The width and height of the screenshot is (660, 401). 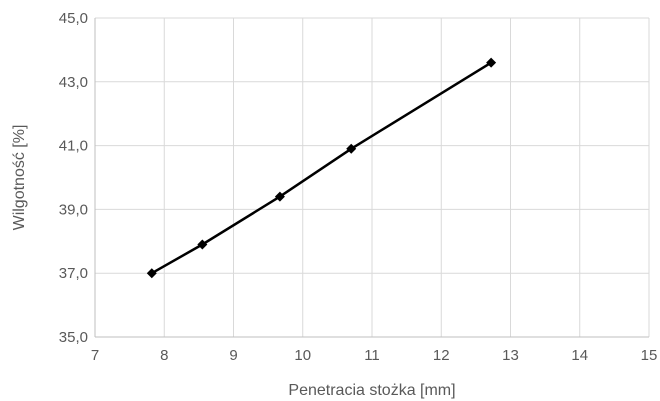 What do you see at coordinates (19, 178) in the screenshot?
I see `y-axis-title: Wilgotność [%]` at bounding box center [19, 178].